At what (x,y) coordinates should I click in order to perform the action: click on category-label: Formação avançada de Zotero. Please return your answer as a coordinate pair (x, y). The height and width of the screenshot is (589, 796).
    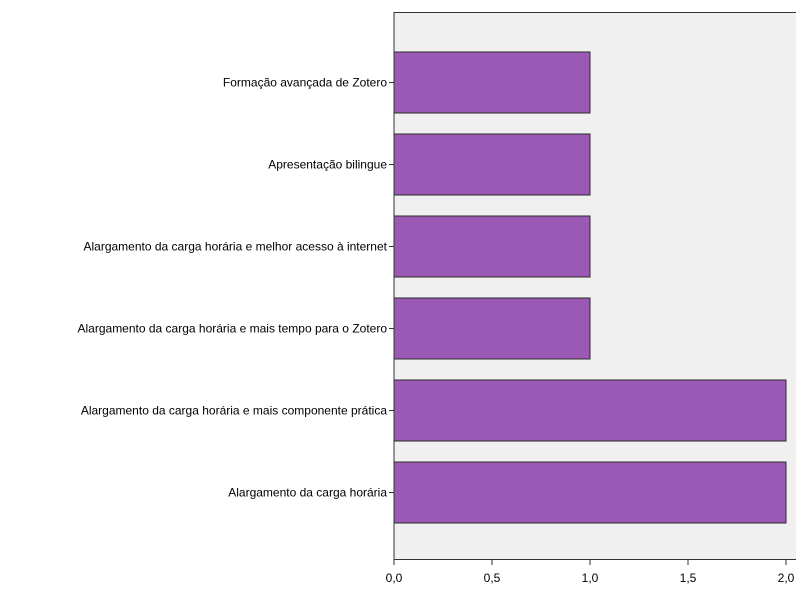
    Looking at the image, I should click on (305, 83).